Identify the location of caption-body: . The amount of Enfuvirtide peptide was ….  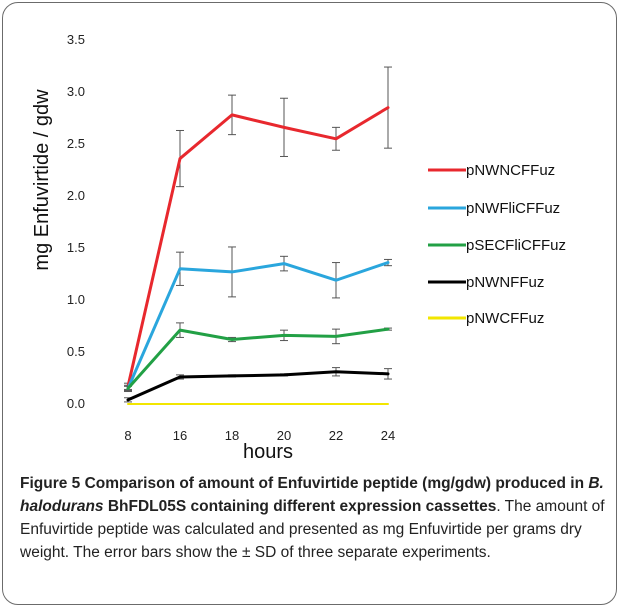
(312, 529).